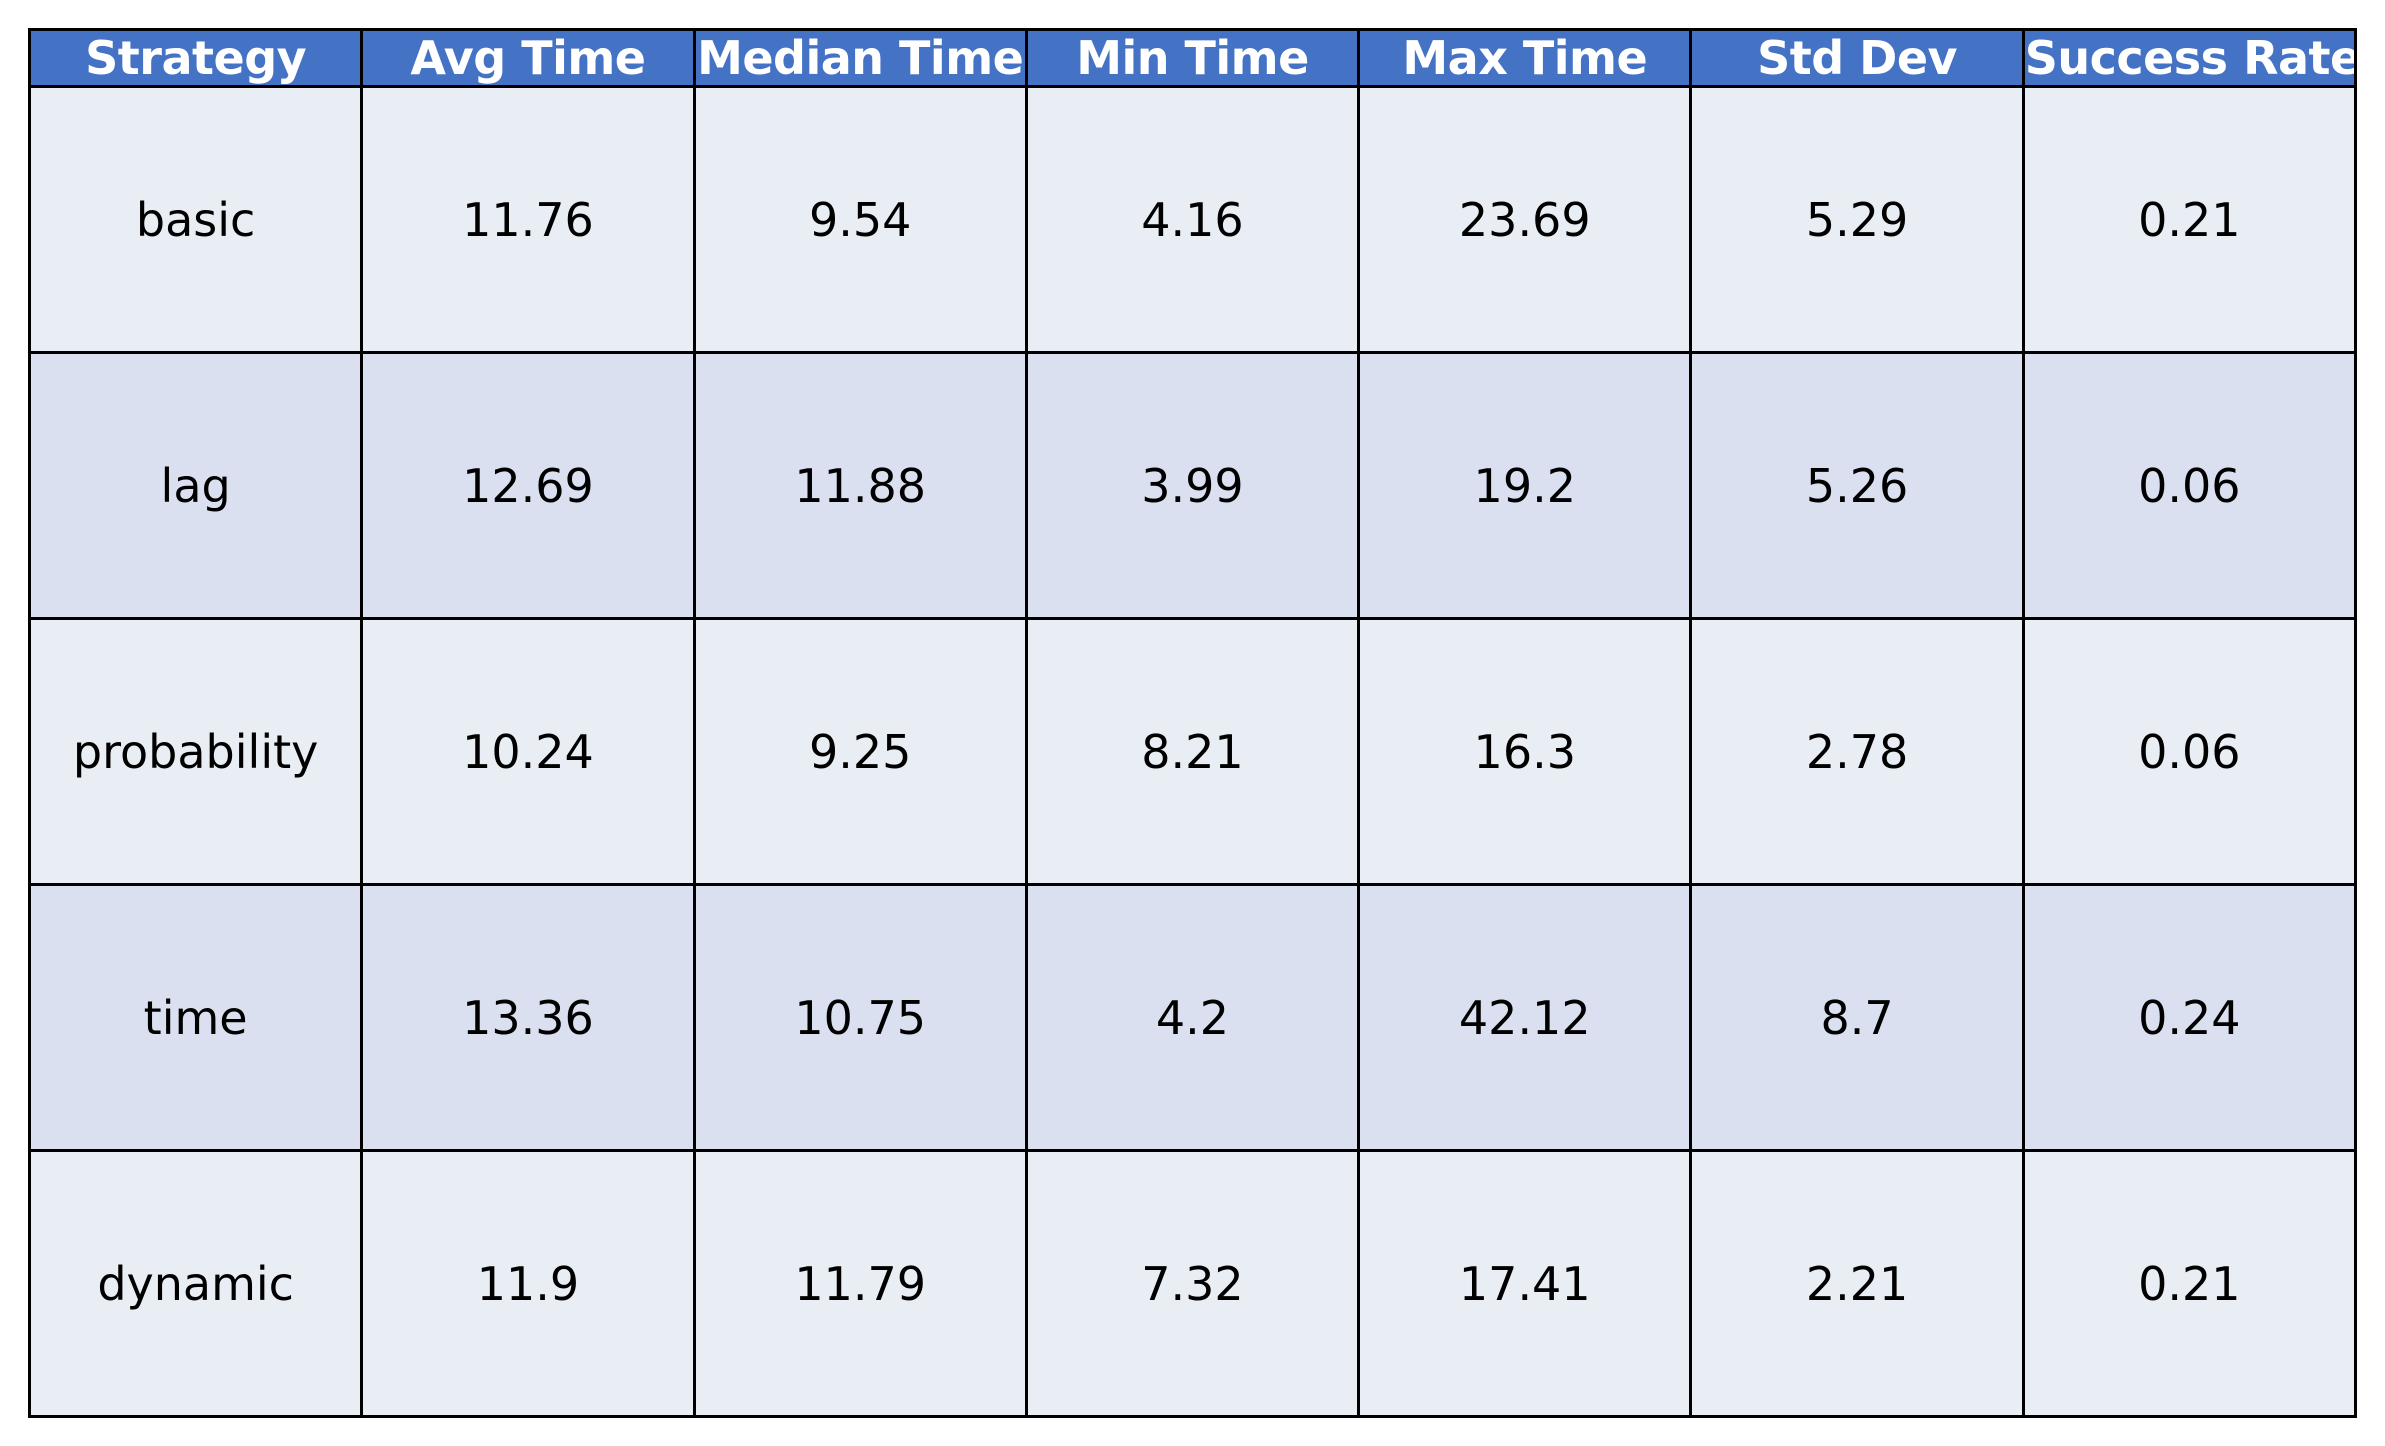 This screenshot has width=2385, height=1446. What do you see at coordinates (195, 1283) in the screenshot?
I see `cell-strategy: dynamic` at bounding box center [195, 1283].